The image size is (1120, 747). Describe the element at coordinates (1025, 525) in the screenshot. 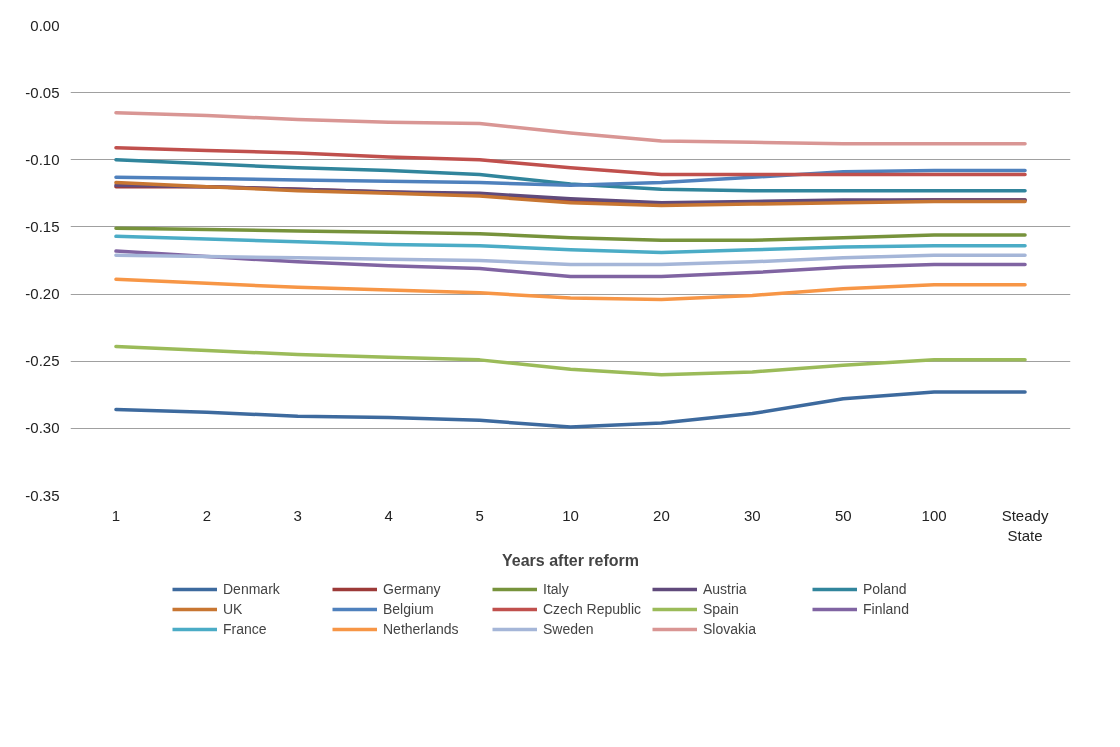

I see `x-tick-label: Steady State` at that location.